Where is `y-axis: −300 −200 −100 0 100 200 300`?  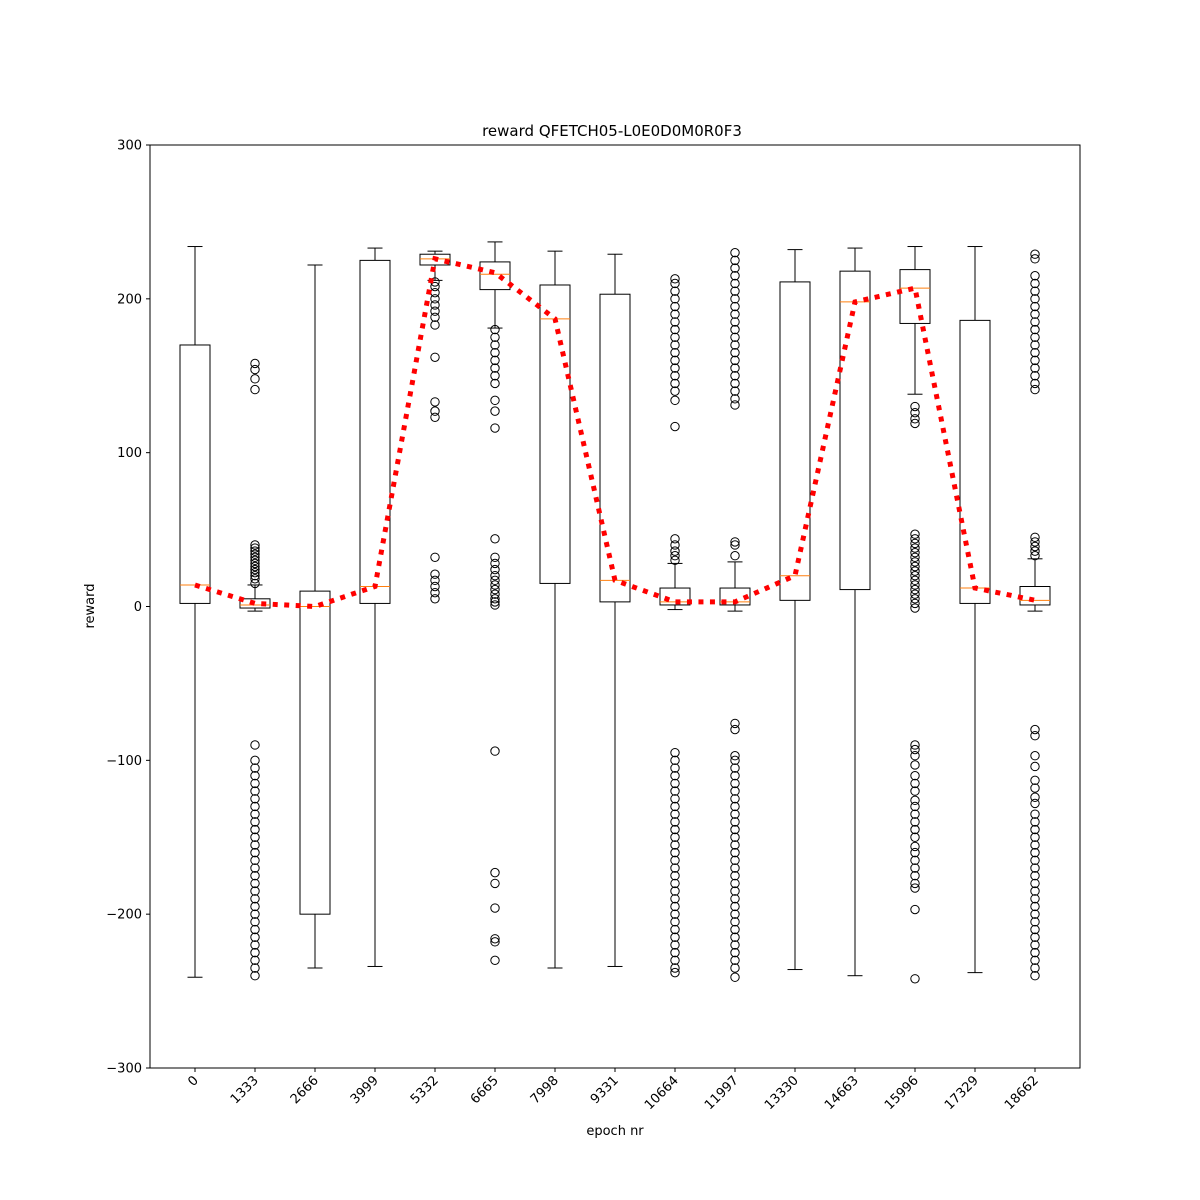
y-axis: −300 −200 −100 0 100 200 300 is located at coordinates (128, 608).